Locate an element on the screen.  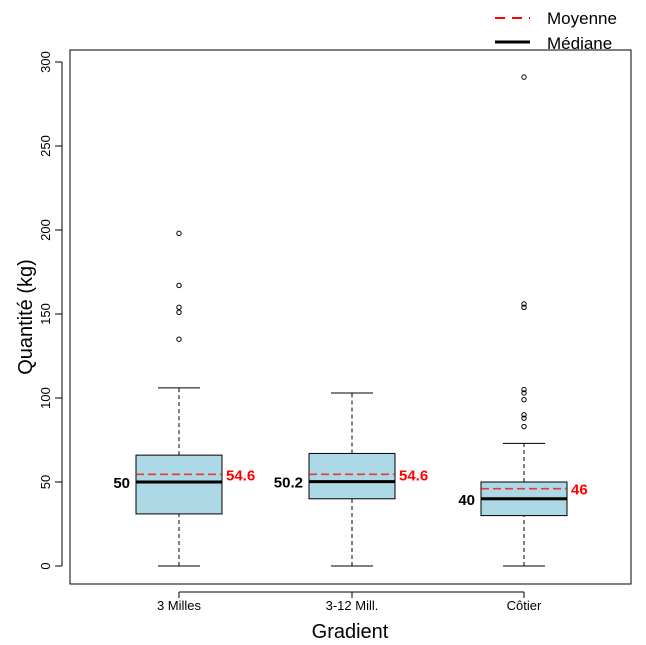
x-axis: 3 Milles 3-12 Mill. Côtier is located at coordinates (349, 602).